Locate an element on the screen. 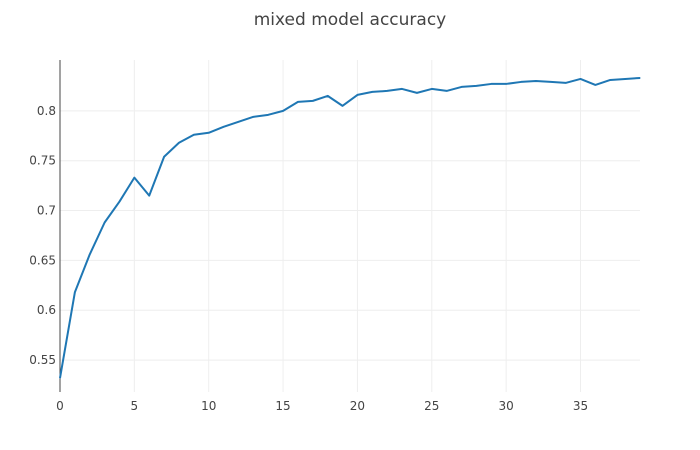 This screenshot has width=700, height=450. x-tick-label: 10 is located at coordinates (208, 406).